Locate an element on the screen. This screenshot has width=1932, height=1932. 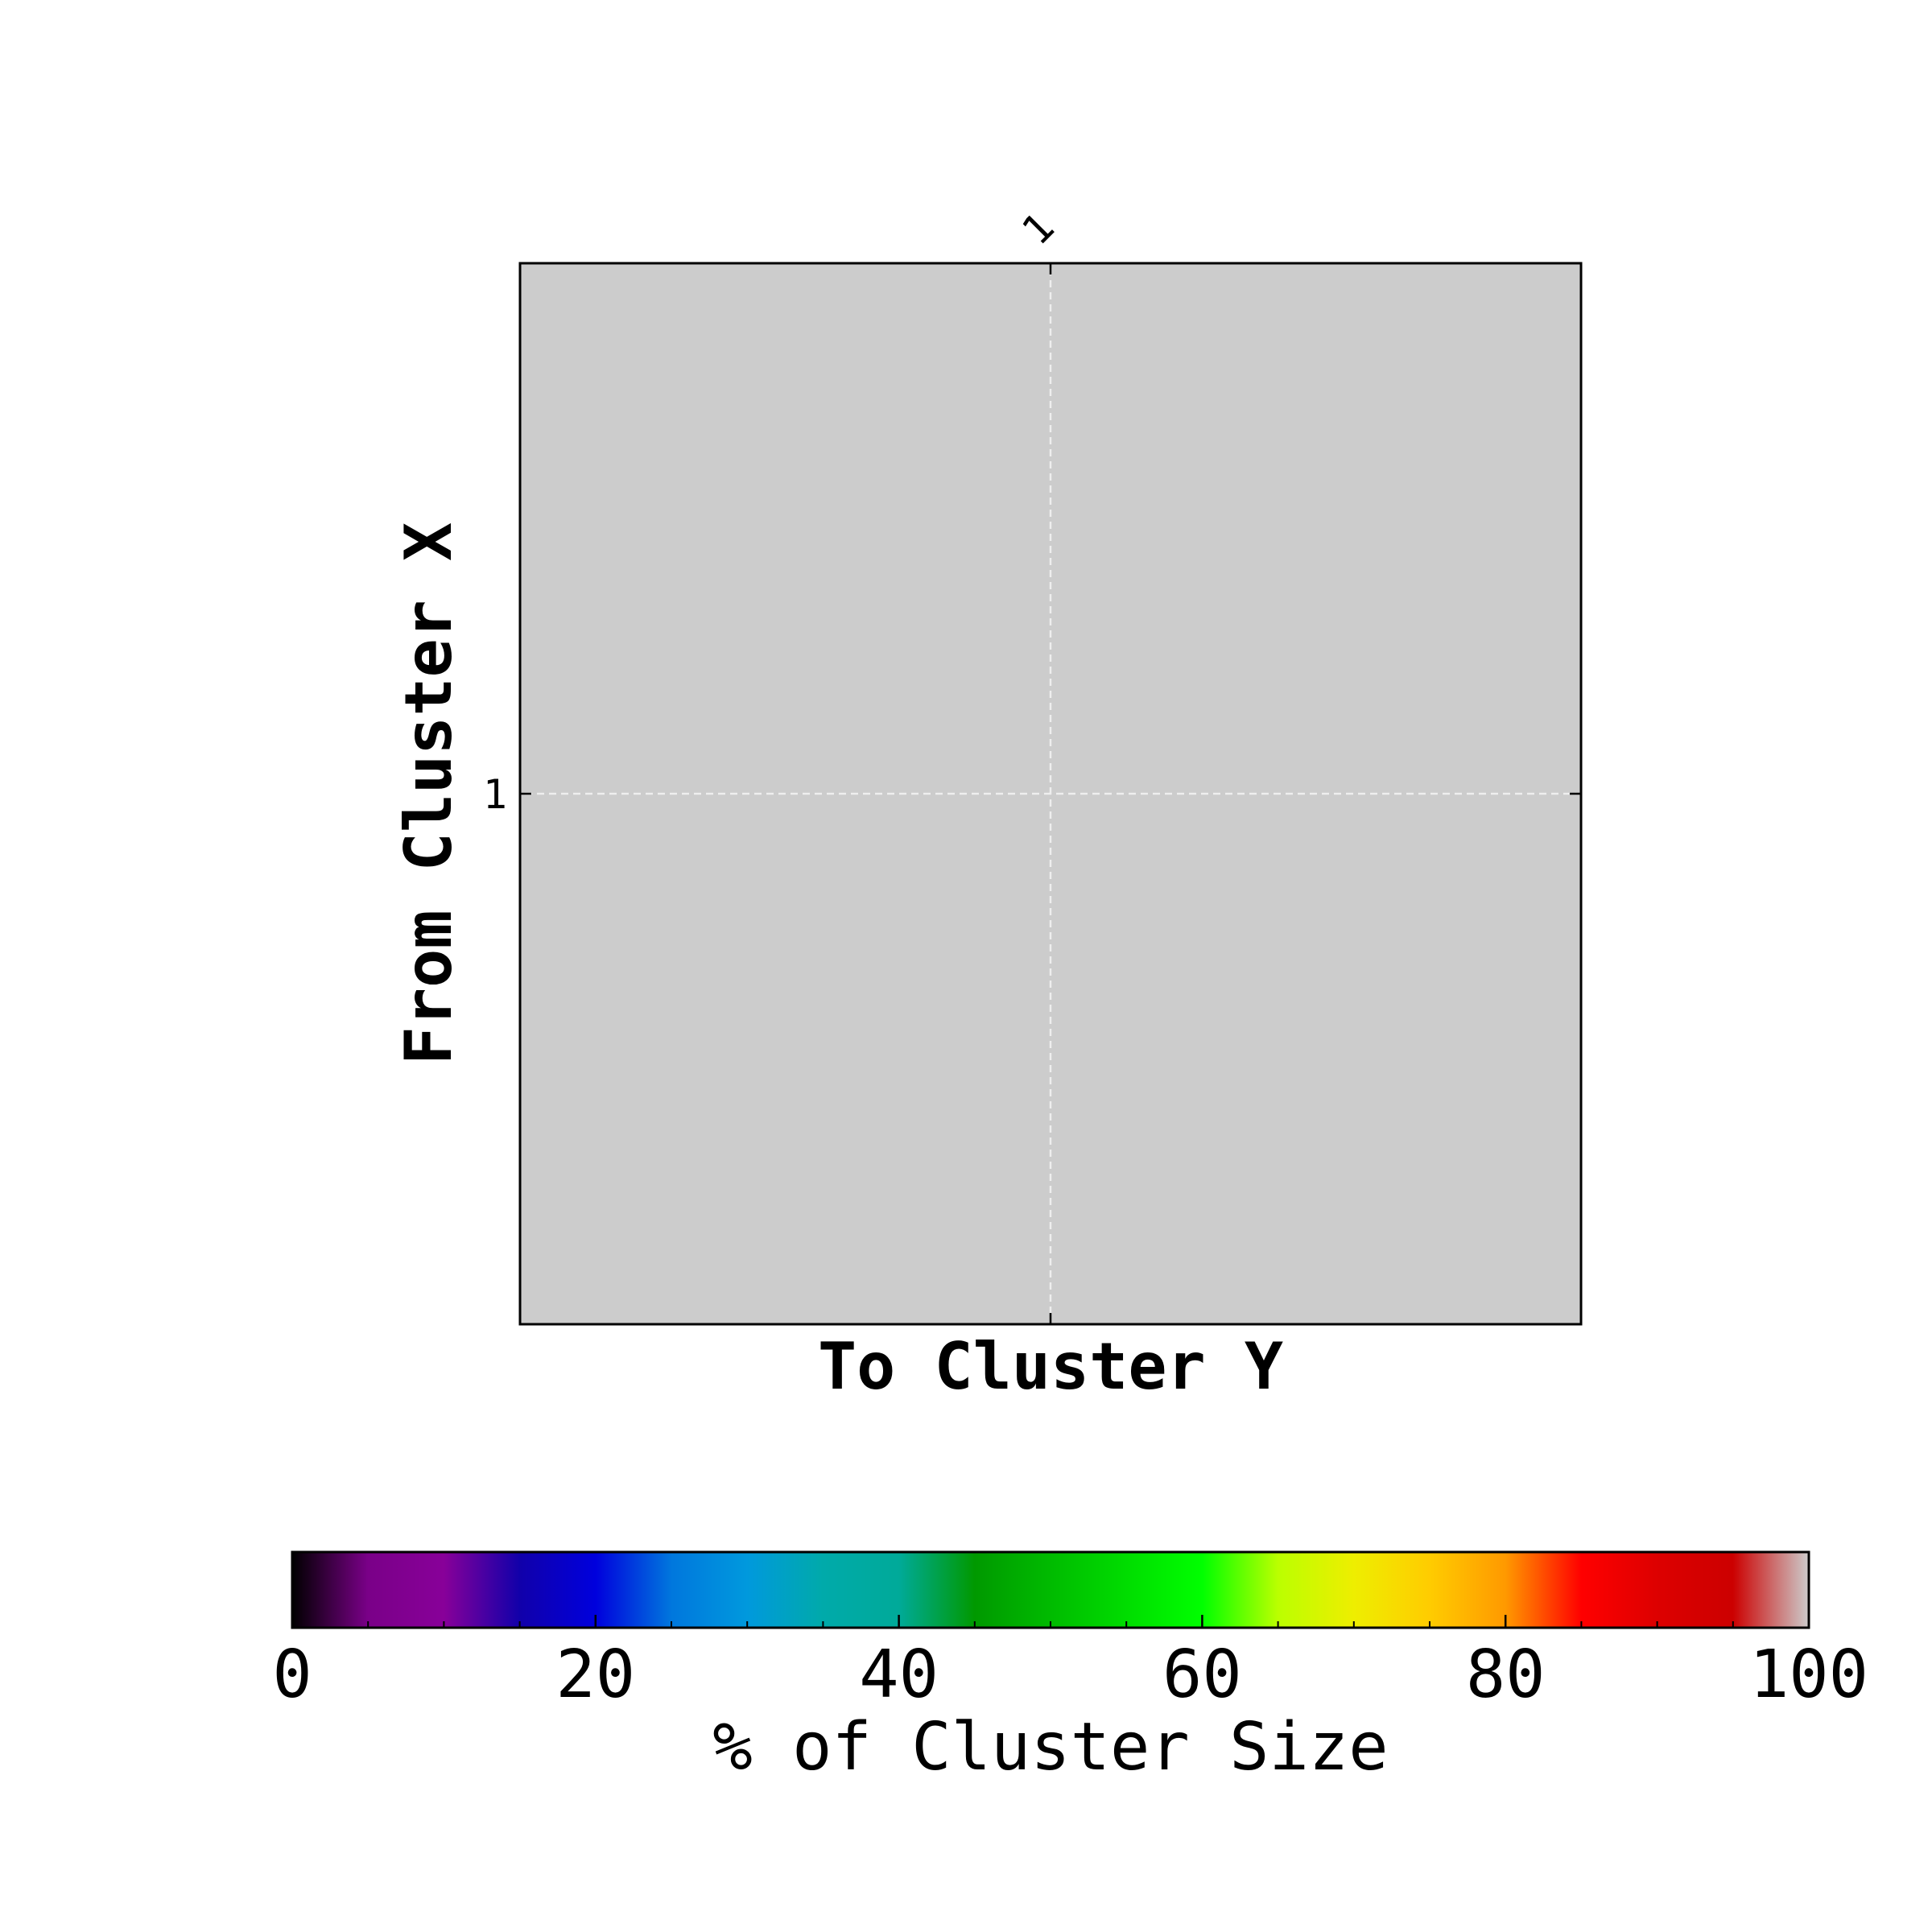
x-tick-label: 1 is located at coordinates (1038, 229).